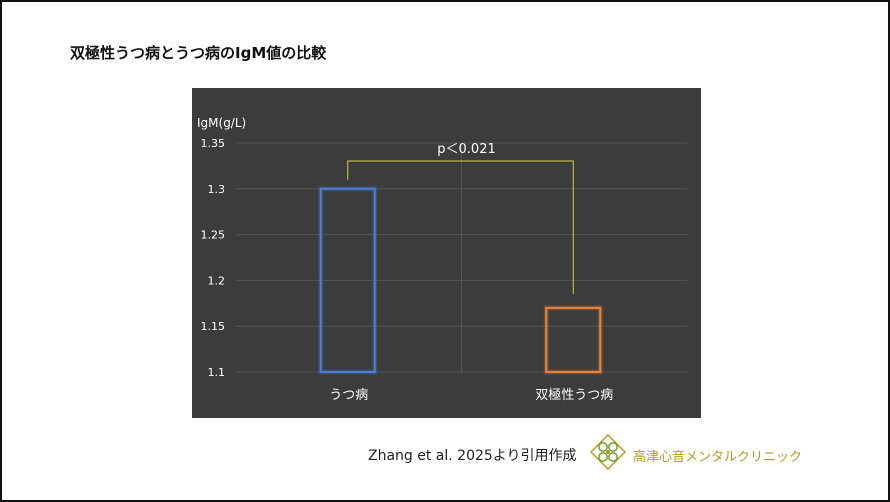  Describe the element at coordinates (217, 189) in the screenshot. I see `y-tick-label-4: 1.3` at that location.